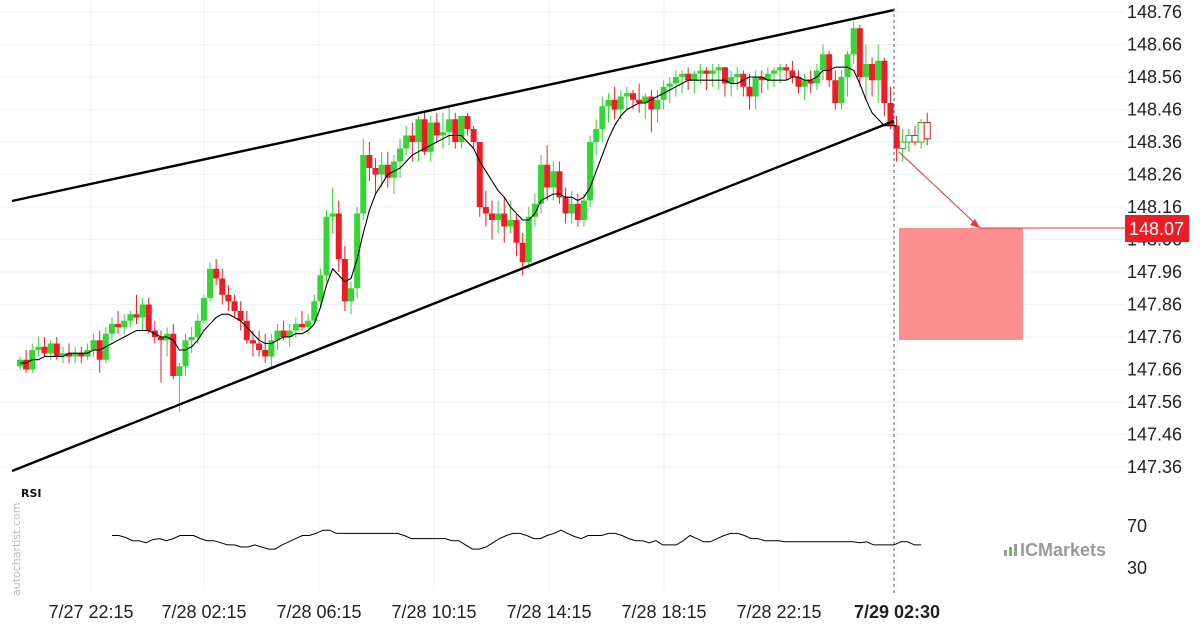  What do you see at coordinates (1137, 547) in the screenshot?
I see `rsi-level-labels: 70 30` at bounding box center [1137, 547].